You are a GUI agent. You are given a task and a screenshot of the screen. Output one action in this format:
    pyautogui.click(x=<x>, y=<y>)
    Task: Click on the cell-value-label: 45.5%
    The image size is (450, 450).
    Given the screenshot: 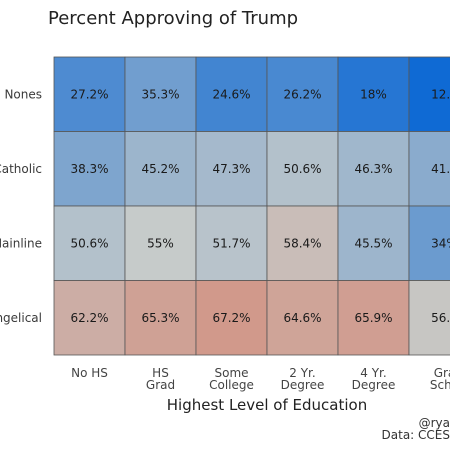 What is the action you would take?
    pyautogui.click(x=373, y=243)
    